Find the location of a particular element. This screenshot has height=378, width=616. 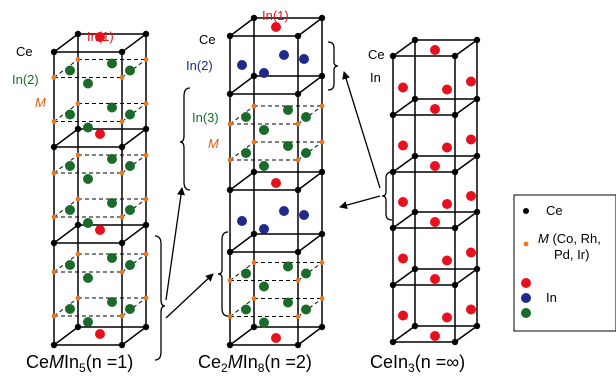

s1-mplane-a-1-m-a is located at coordinates (54, 173).